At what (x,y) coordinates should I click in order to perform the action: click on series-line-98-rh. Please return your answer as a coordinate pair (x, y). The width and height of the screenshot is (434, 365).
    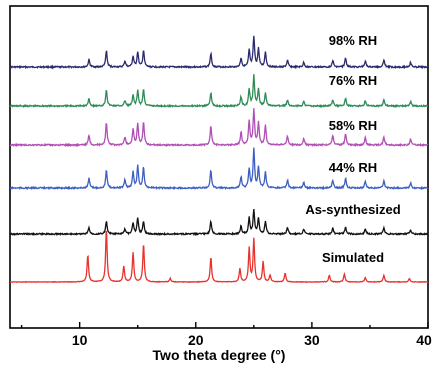
    Looking at the image, I should click on (219, 52).